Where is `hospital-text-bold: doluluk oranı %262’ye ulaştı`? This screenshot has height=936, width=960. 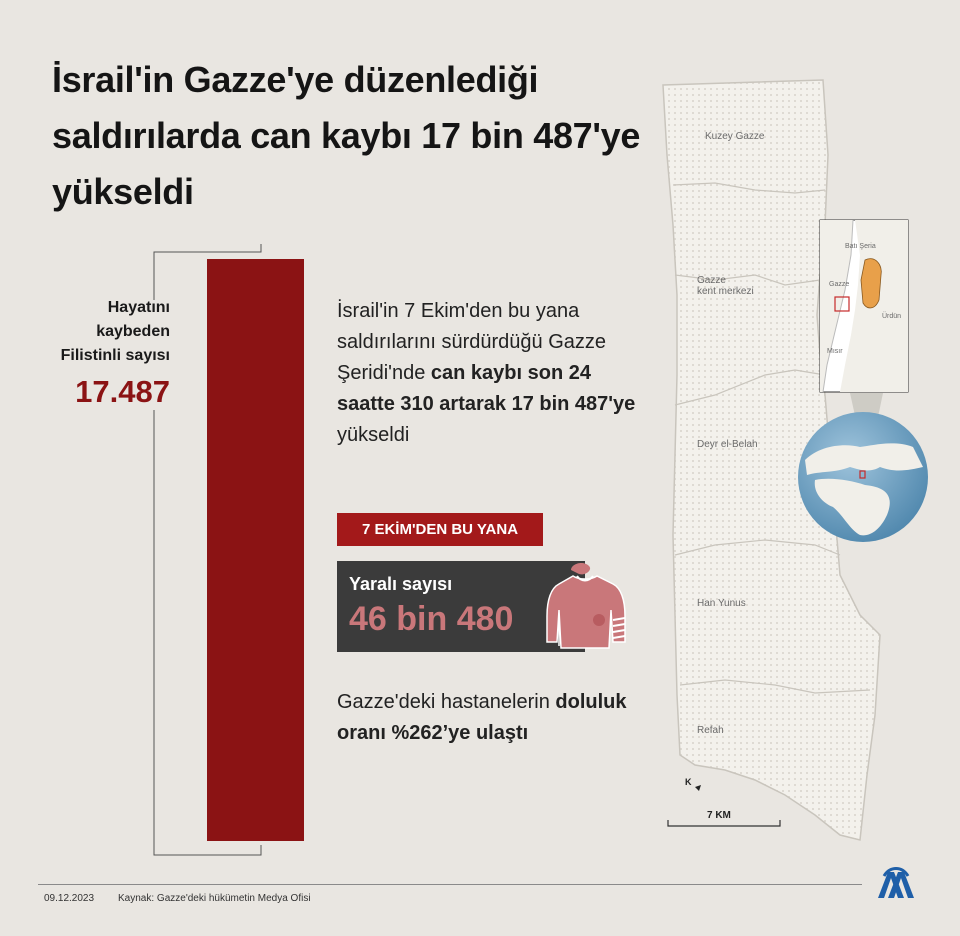 hospital-text-bold: doluluk oranı %262’ye ulaştı is located at coordinates (482, 717).